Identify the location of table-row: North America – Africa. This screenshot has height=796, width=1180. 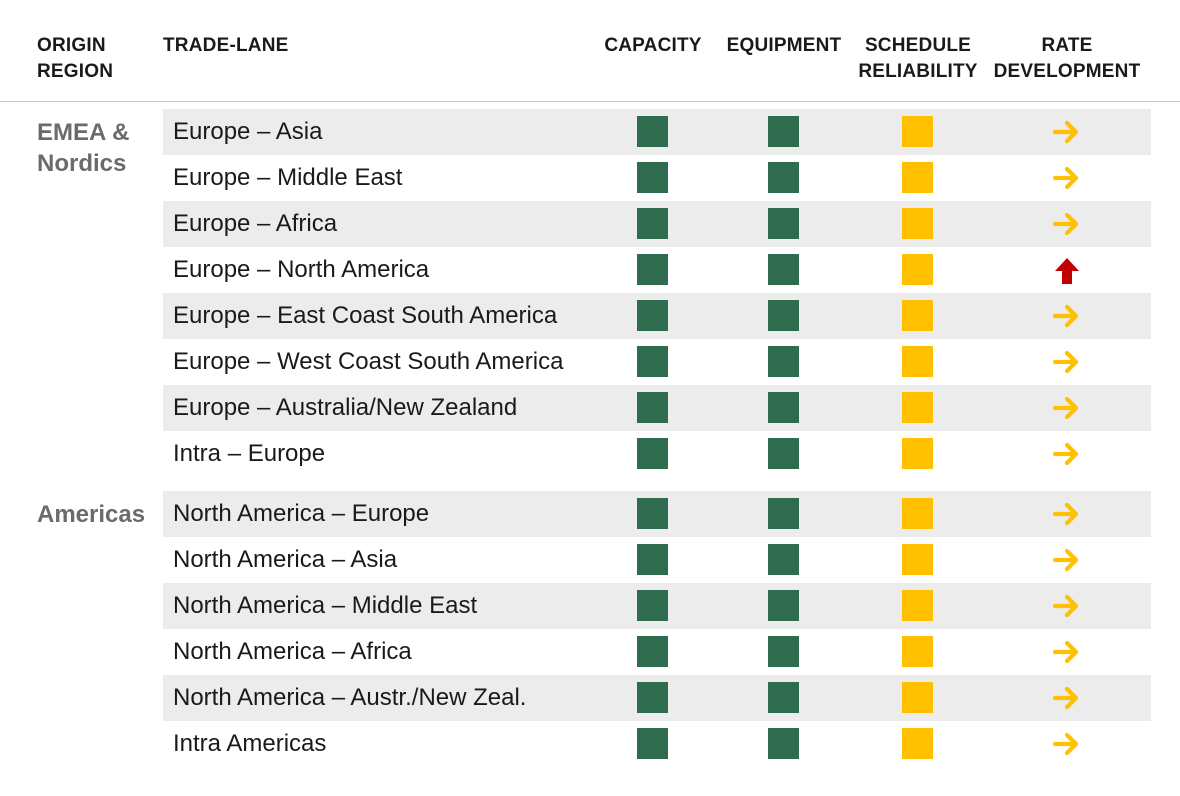
(657, 652).